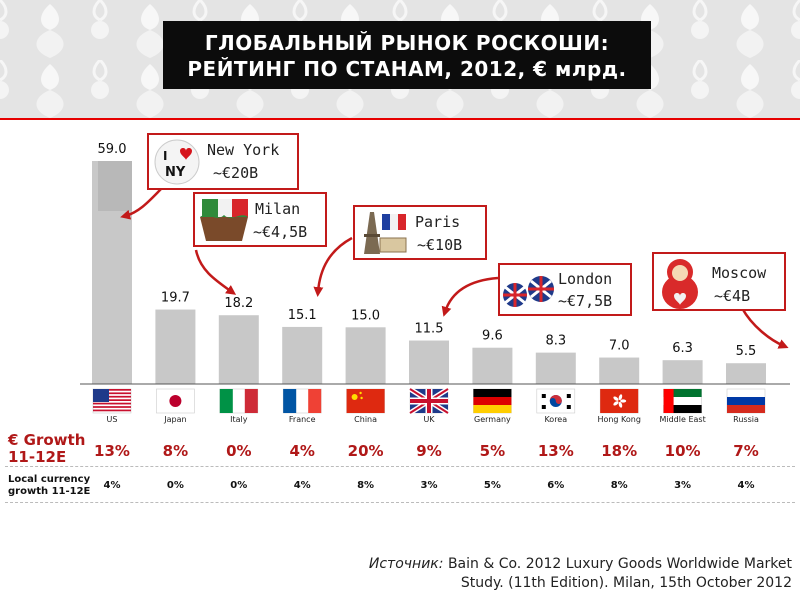 The width and height of the screenshot is (800, 600). What do you see at coordinates (406, 564) in the screenshot?
I see `source-label: Источник:` at bounding box center [406, 564].